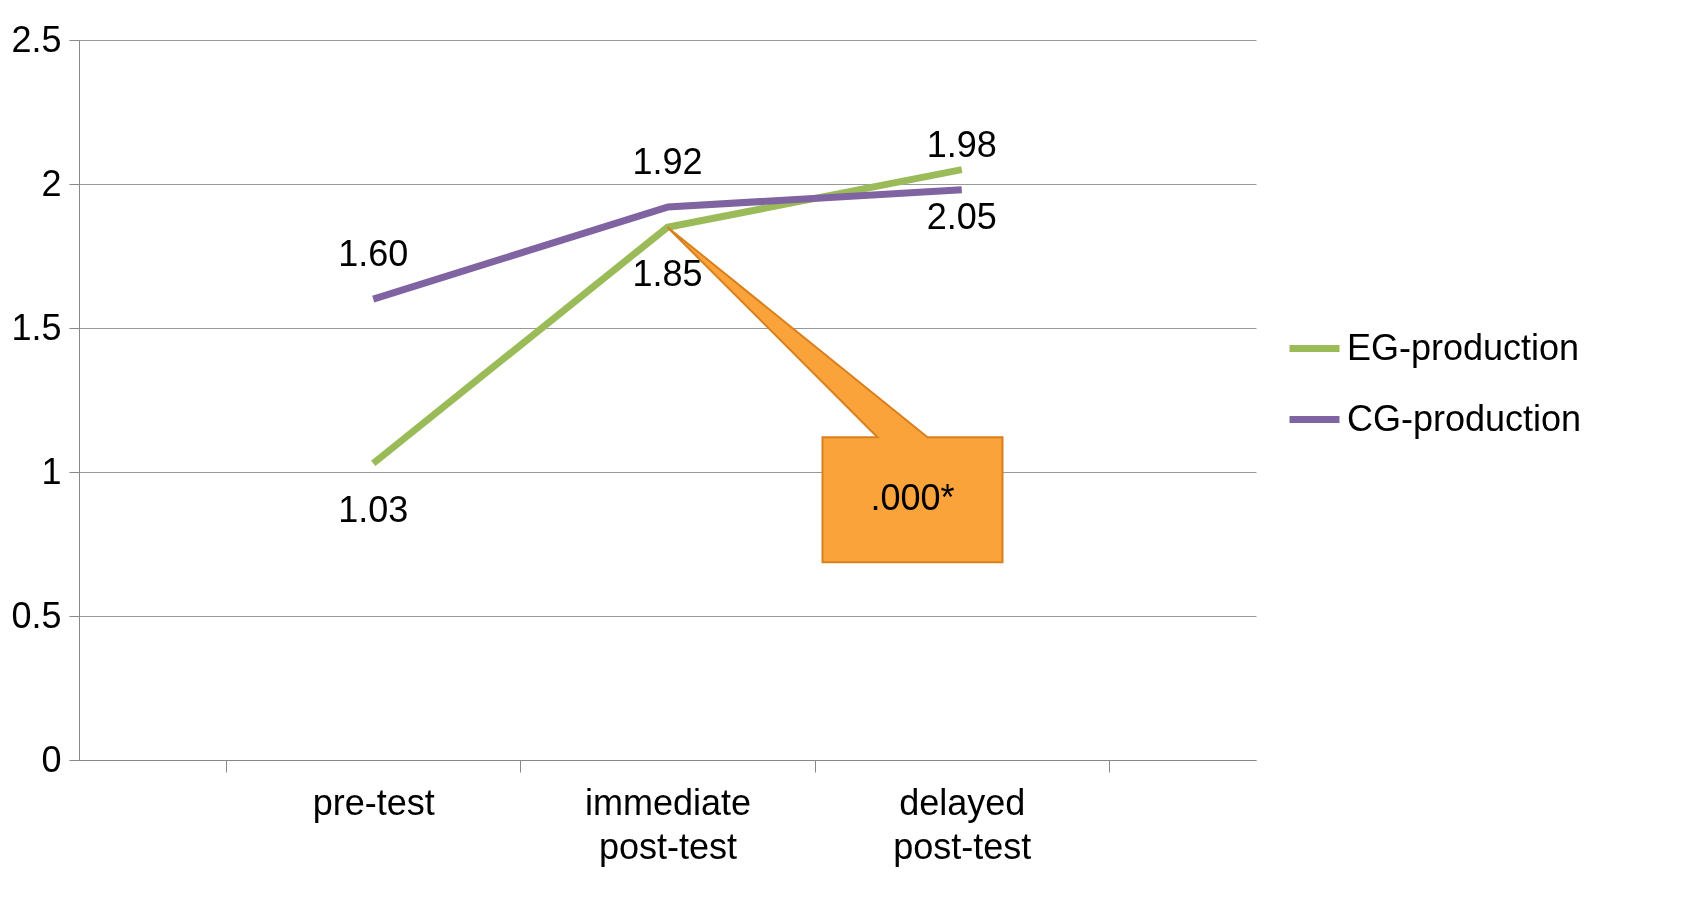 Image resolution: width=1702 pixels, height=907 pixels. What do you see at coordinates (36, 327) in the screenshot?
I see `y-tick-label: 1.5` at bounding box center [36, 327].